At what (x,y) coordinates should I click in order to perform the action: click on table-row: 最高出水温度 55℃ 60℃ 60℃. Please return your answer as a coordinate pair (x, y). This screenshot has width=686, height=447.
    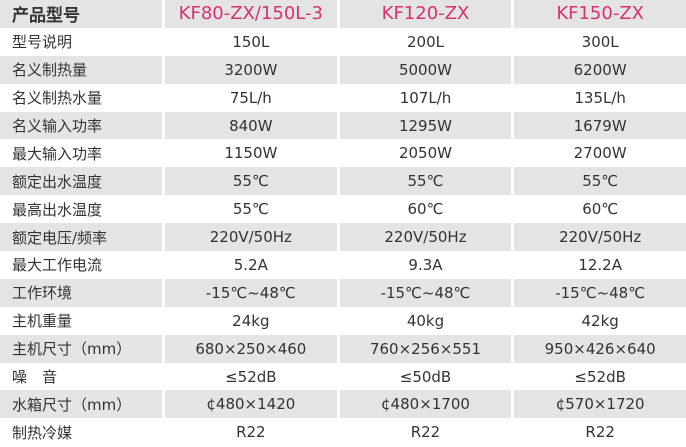
    Looking at the image, I should click on (343, 209).